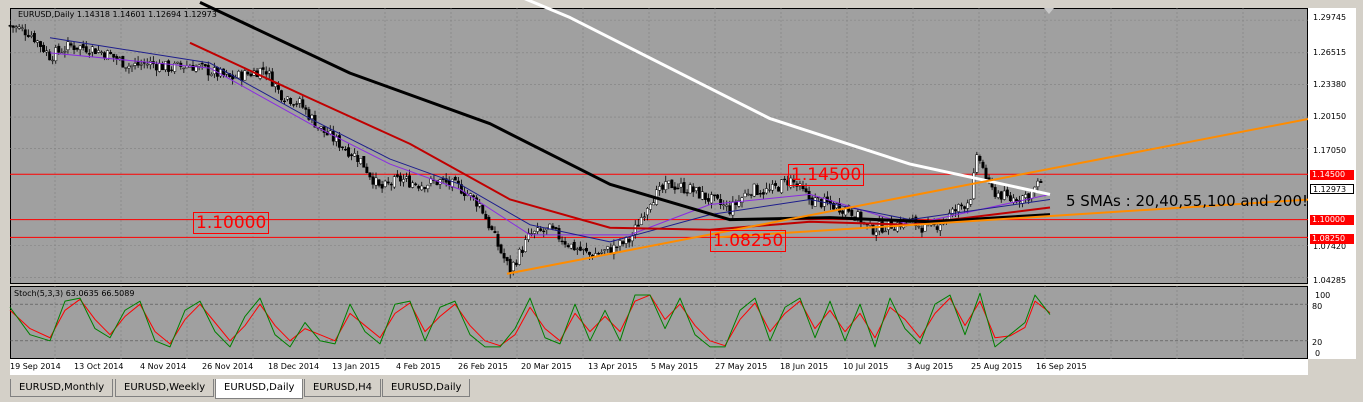 The image size is (1363, 402). I want to click on stoch-tick-20: 20, so click(1317, 342).